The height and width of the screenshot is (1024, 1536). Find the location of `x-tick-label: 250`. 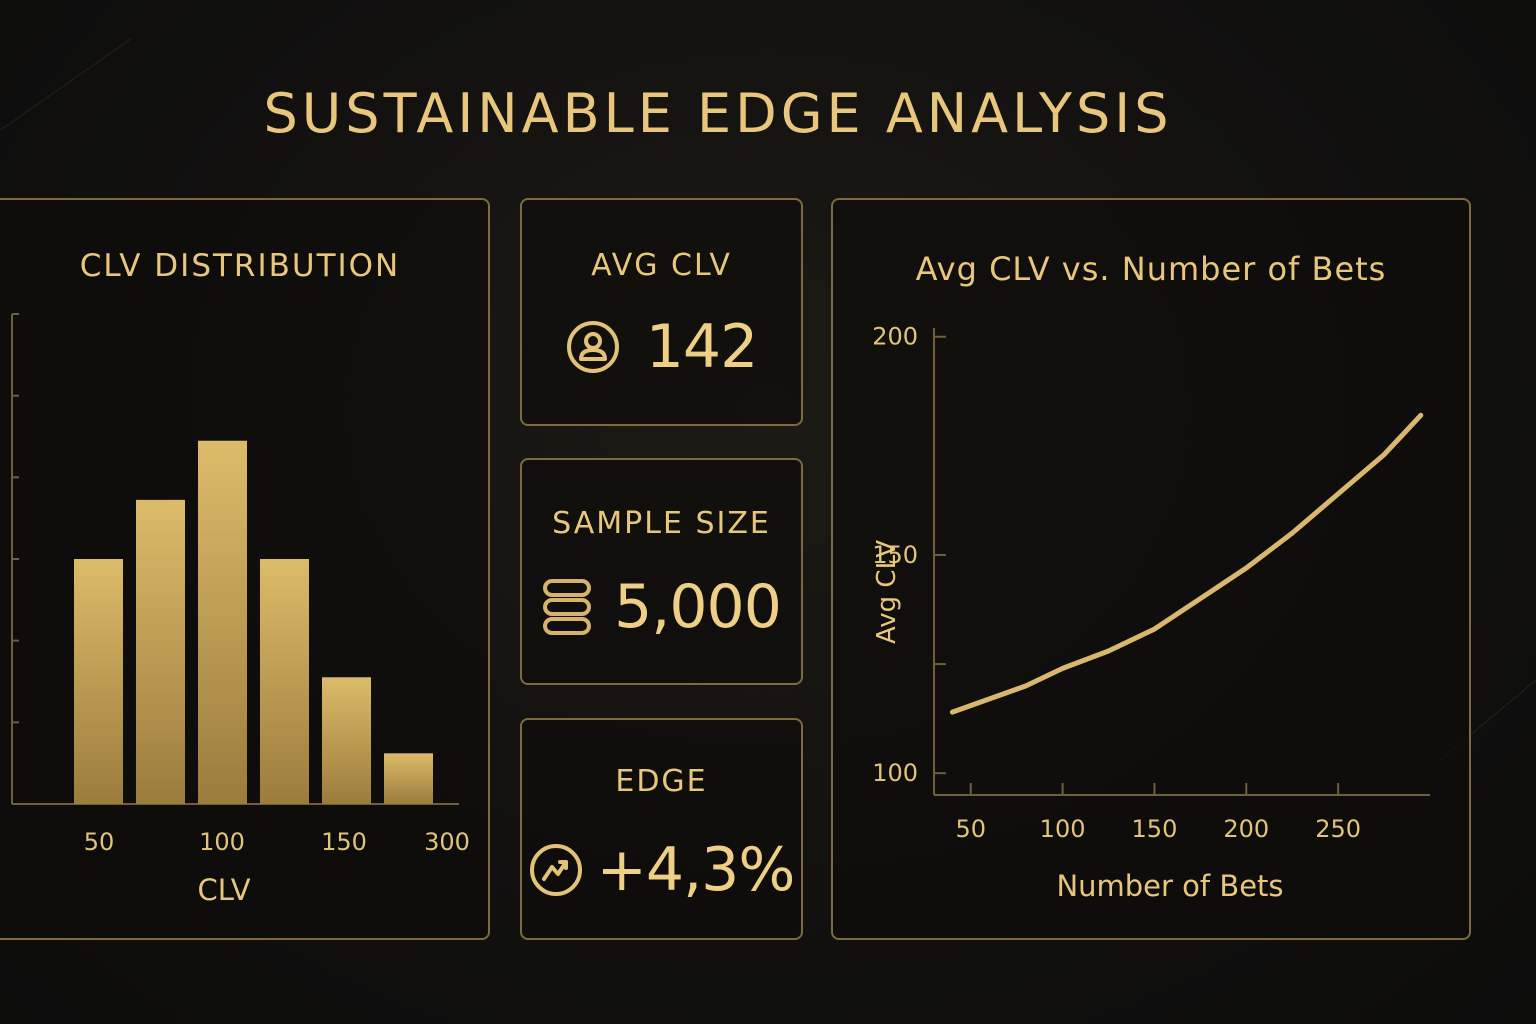

x-tick-label: 250 is located at coordinates (1338, 829).